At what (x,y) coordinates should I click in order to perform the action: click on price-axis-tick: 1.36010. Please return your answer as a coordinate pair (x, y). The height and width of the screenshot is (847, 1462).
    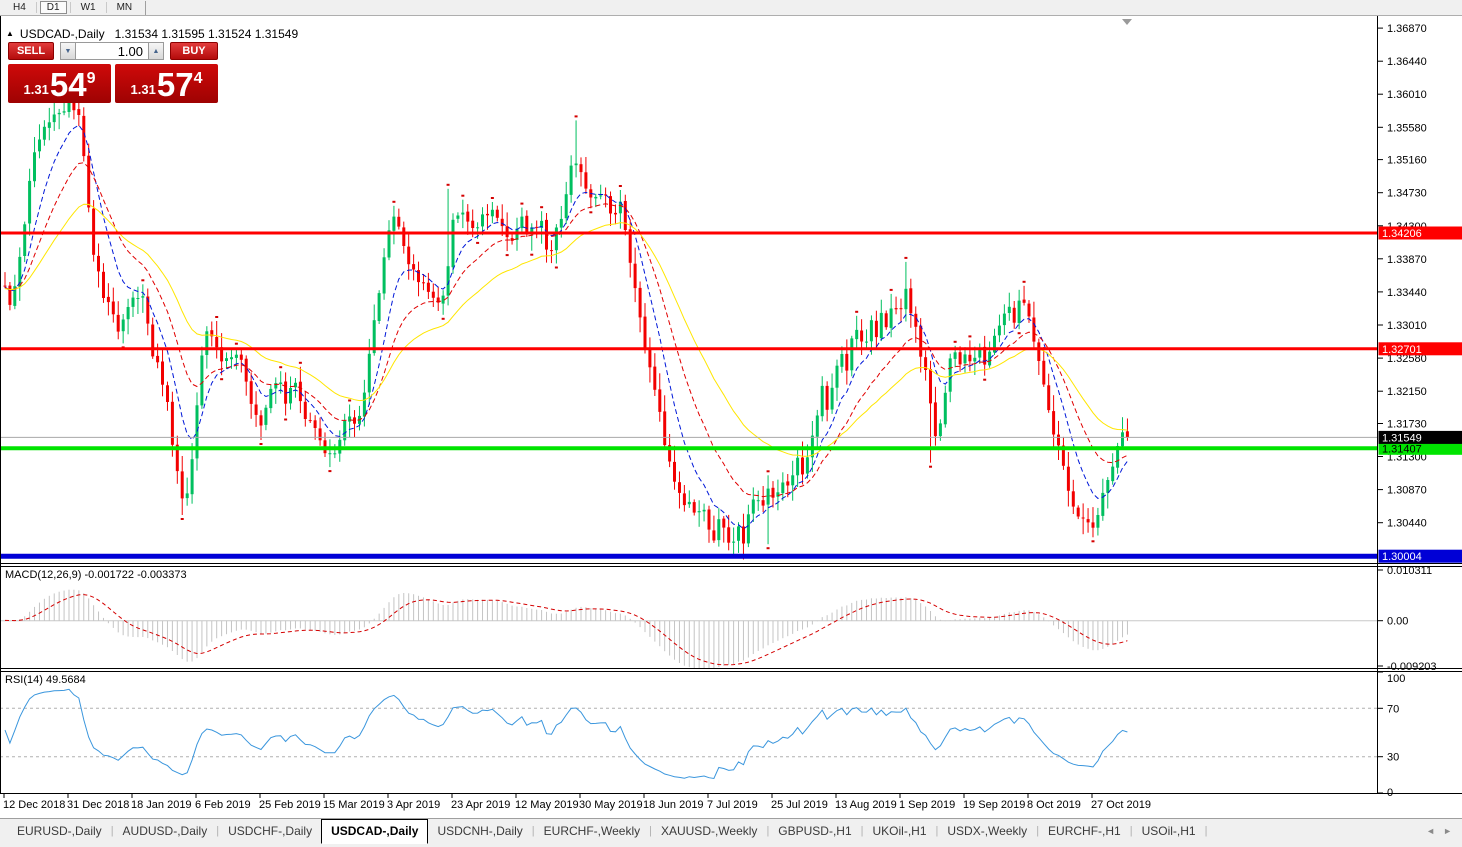
    Looking at the image, I should click on (1407, 95).